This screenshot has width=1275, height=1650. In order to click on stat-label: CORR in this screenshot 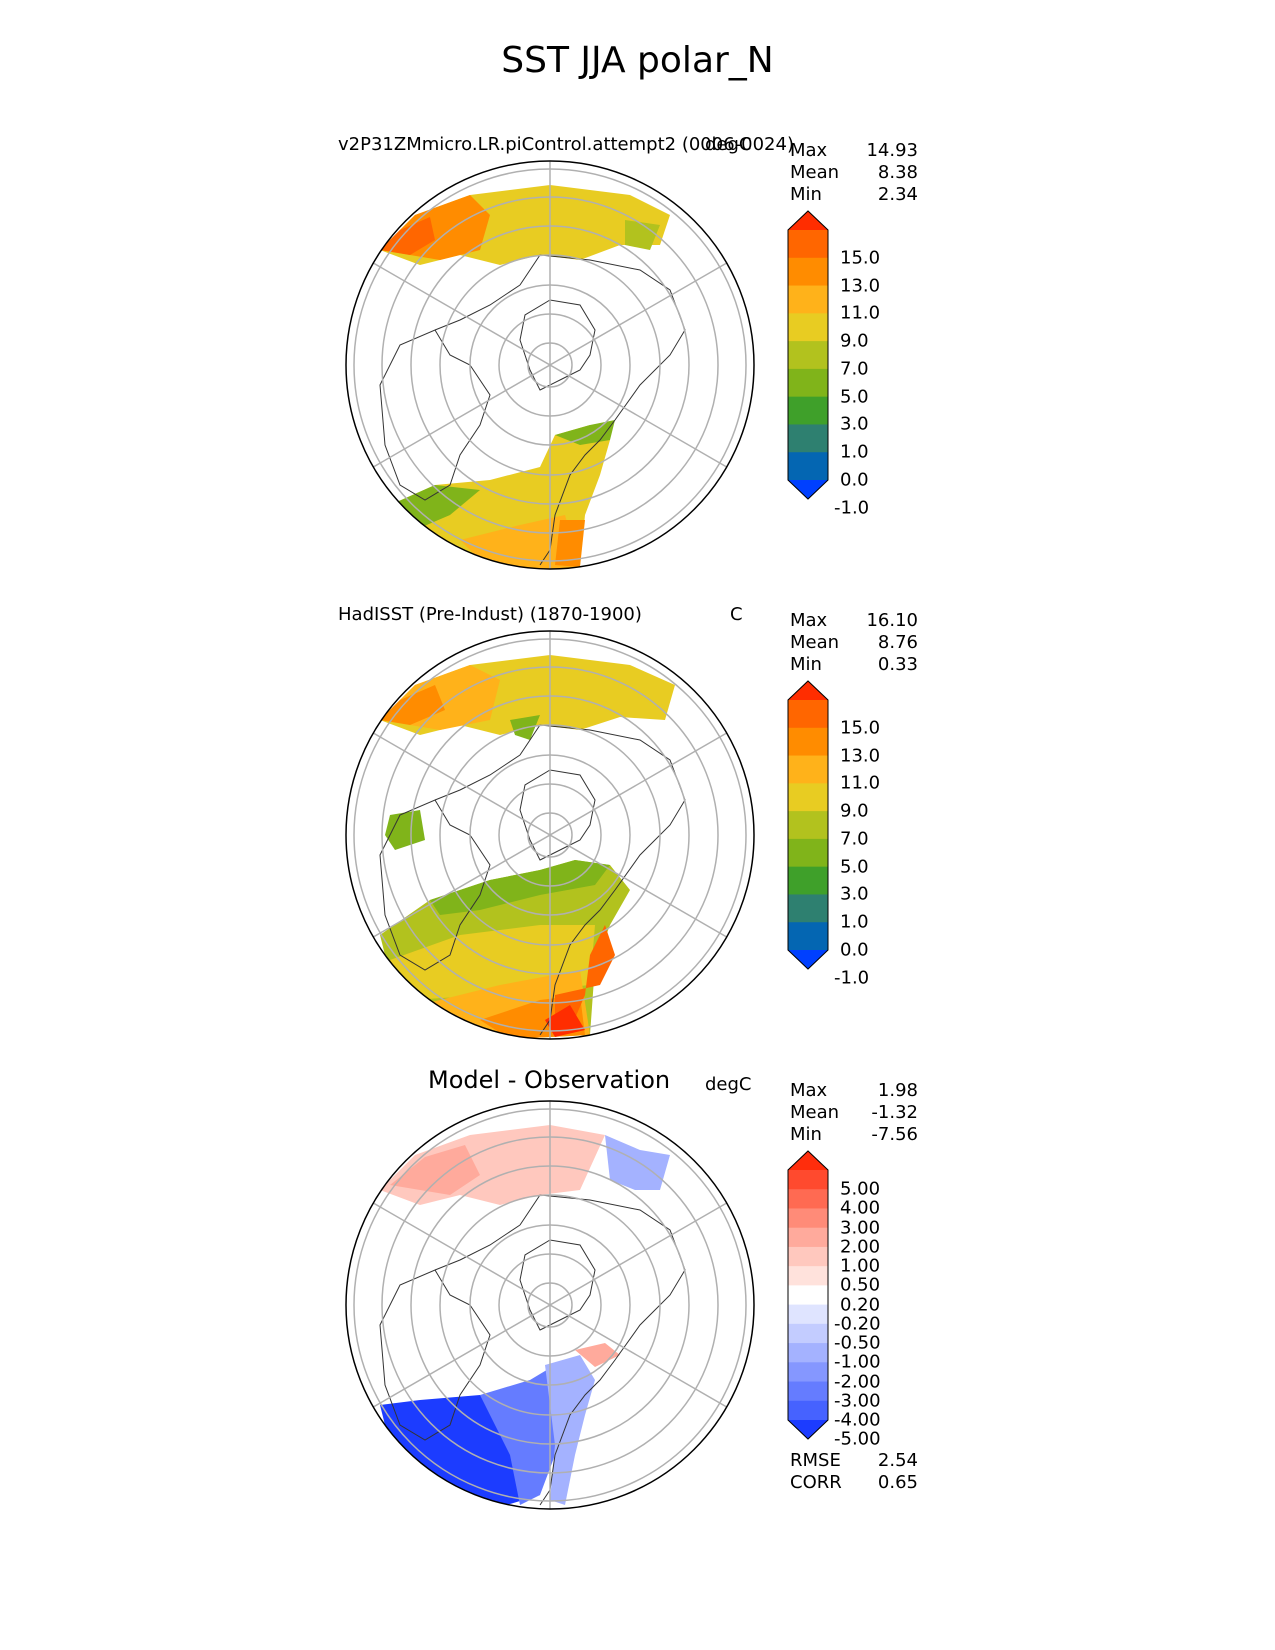, I will do `click(816, 1482)`.